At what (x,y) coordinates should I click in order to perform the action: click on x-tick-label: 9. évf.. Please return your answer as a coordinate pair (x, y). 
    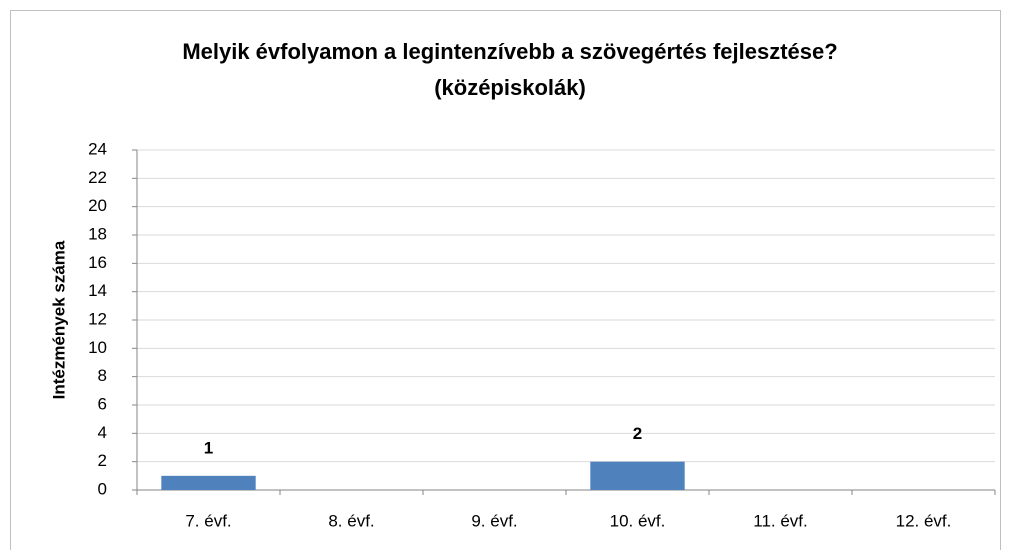
    Looking at the image, I should click on (494, 520).